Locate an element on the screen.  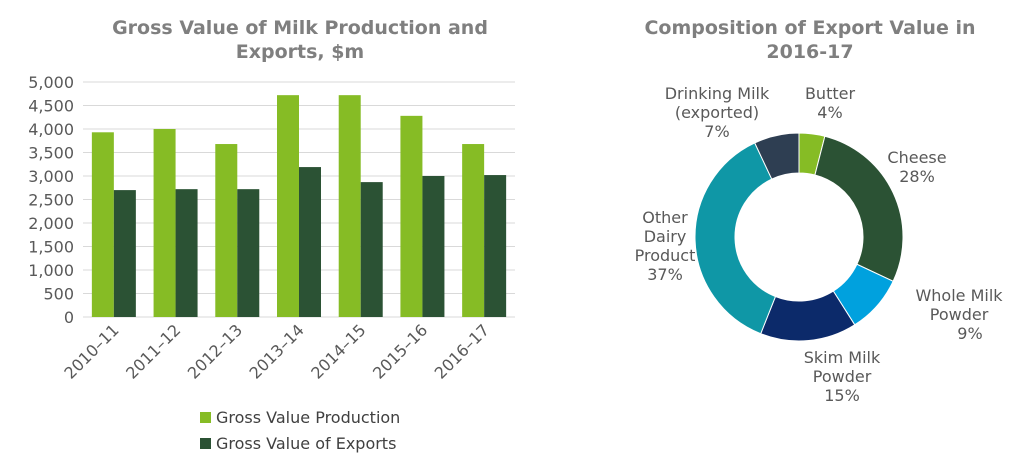
slice-value: 9% is located at coordinates (970, 333).